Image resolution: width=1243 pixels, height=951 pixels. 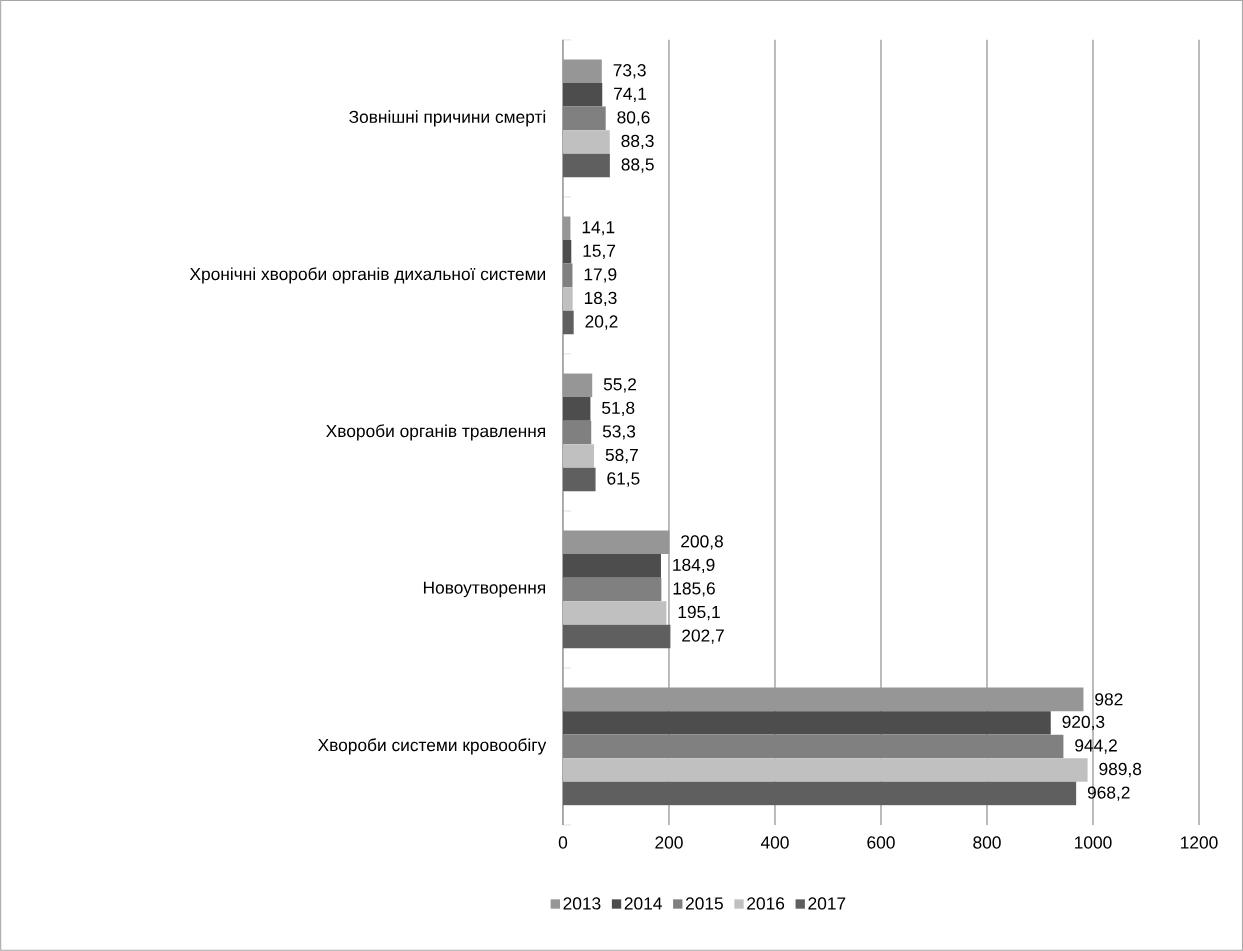 I want to click on data-label: 184,9, so click(x=694, y=566).